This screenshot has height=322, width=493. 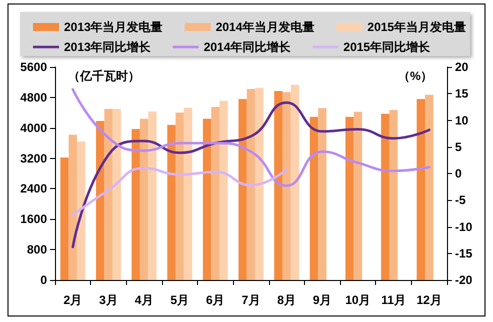 What do you see at coordinates (113, 27) in the screenshot?
I see `legend-label: 2013年当月发电量` at bounding box center [113, 27].